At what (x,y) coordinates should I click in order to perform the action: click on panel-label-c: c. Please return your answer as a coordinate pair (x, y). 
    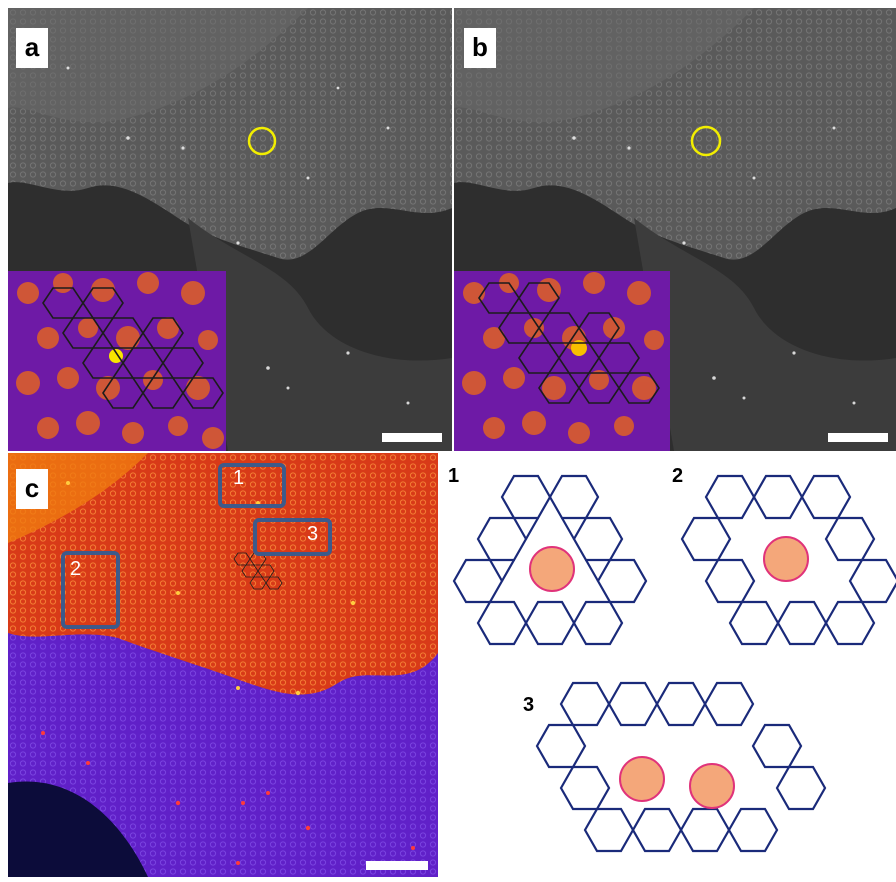
    Looking at the image, I should click on (32, 489).